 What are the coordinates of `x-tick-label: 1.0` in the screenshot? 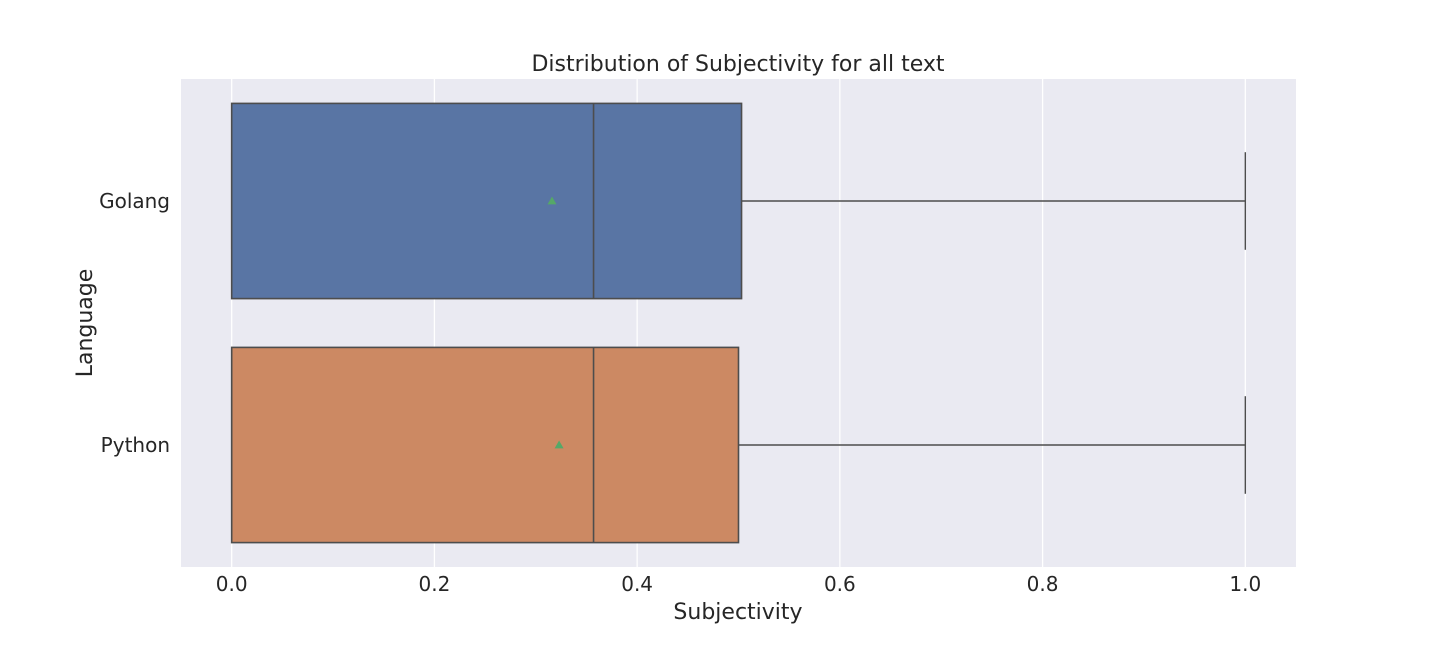 It's located at (1245, 584).